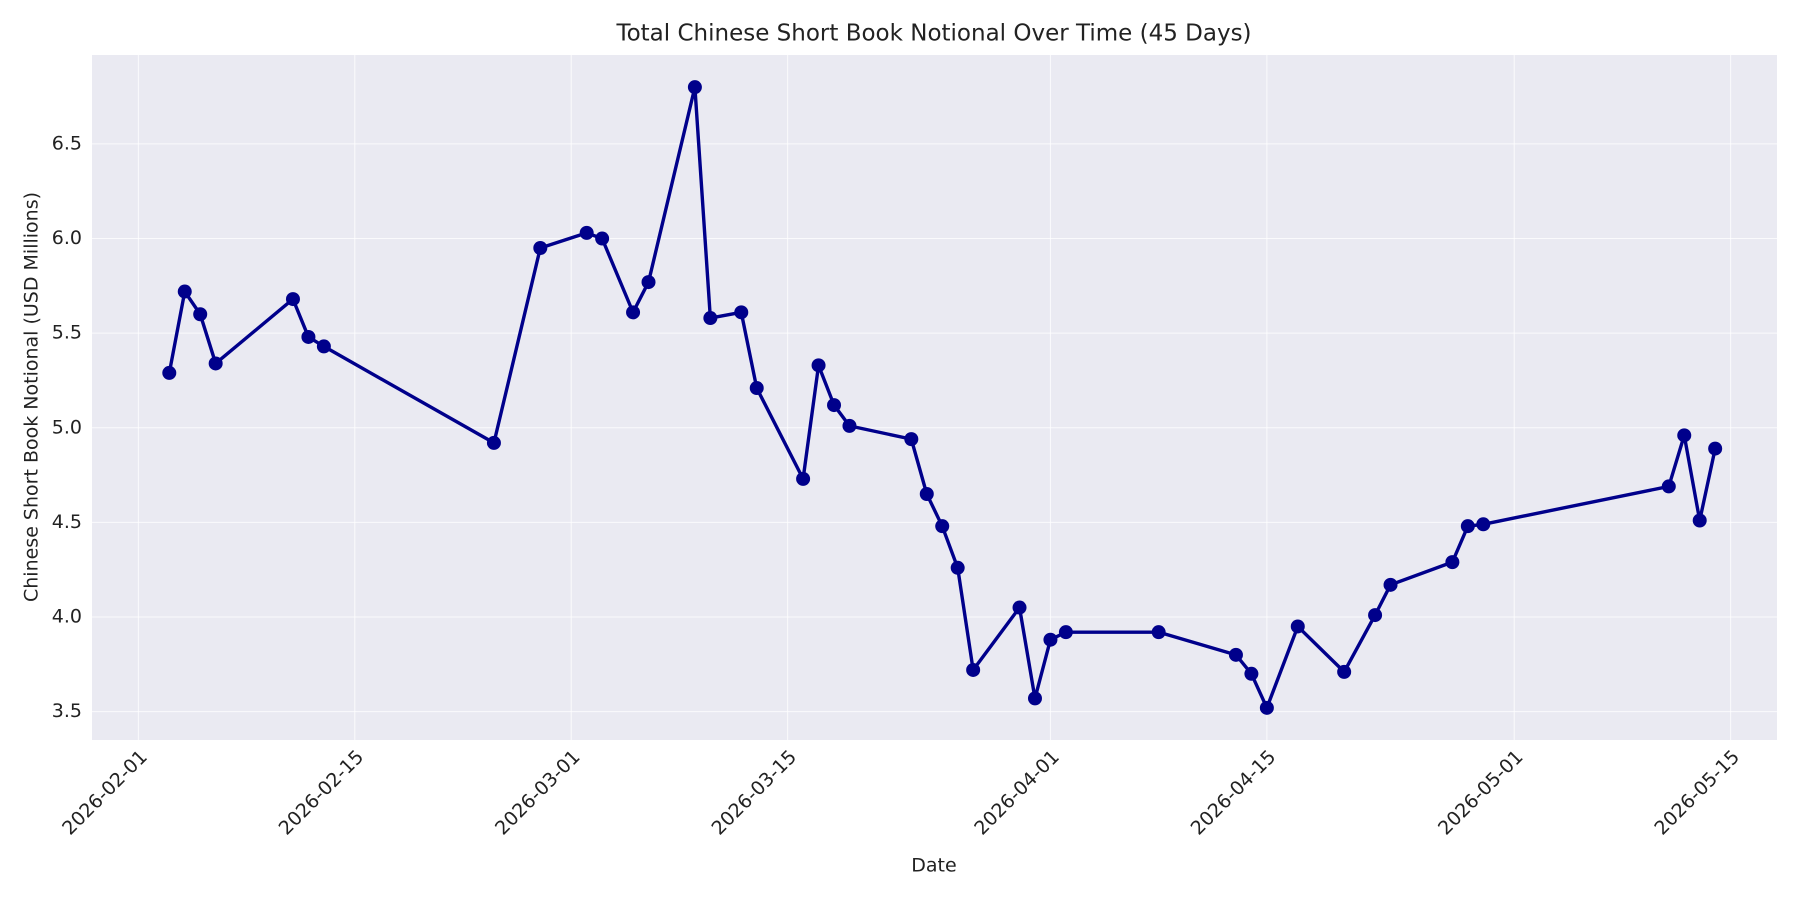 This screenshot has height=900, width=1800. Describe the element at coordinates (754, 793) in the screenshot. I see `x-tick-label: 2026-03-15` at that location.